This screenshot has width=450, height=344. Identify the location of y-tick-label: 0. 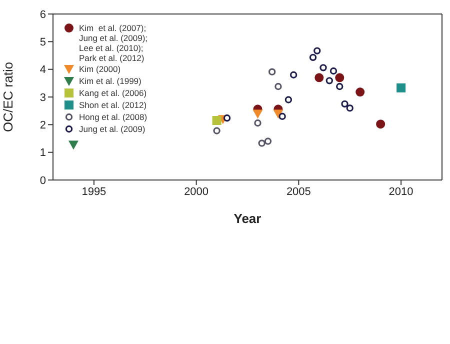
(43, 180).